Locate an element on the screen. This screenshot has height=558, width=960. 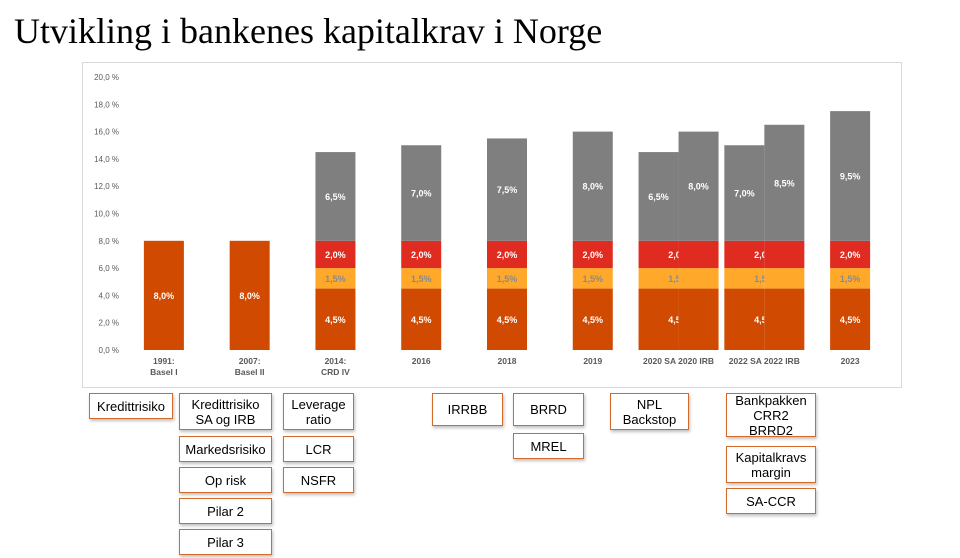
box-brrd: BRRD is located at coordinates (548, 409).